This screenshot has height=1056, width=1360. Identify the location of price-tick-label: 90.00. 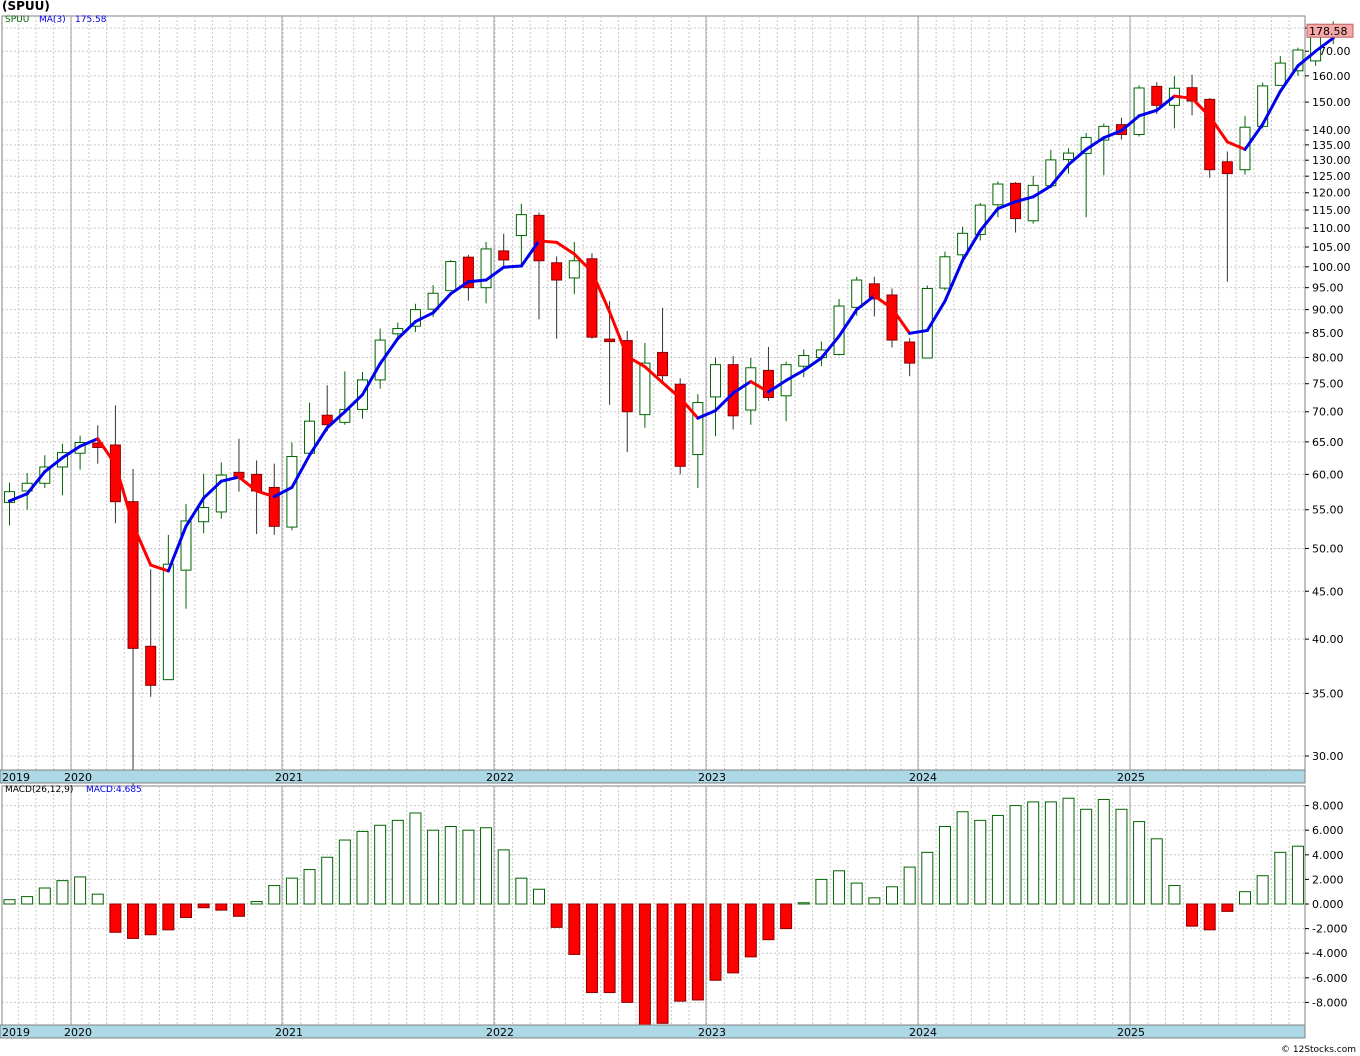
(1328, 310).